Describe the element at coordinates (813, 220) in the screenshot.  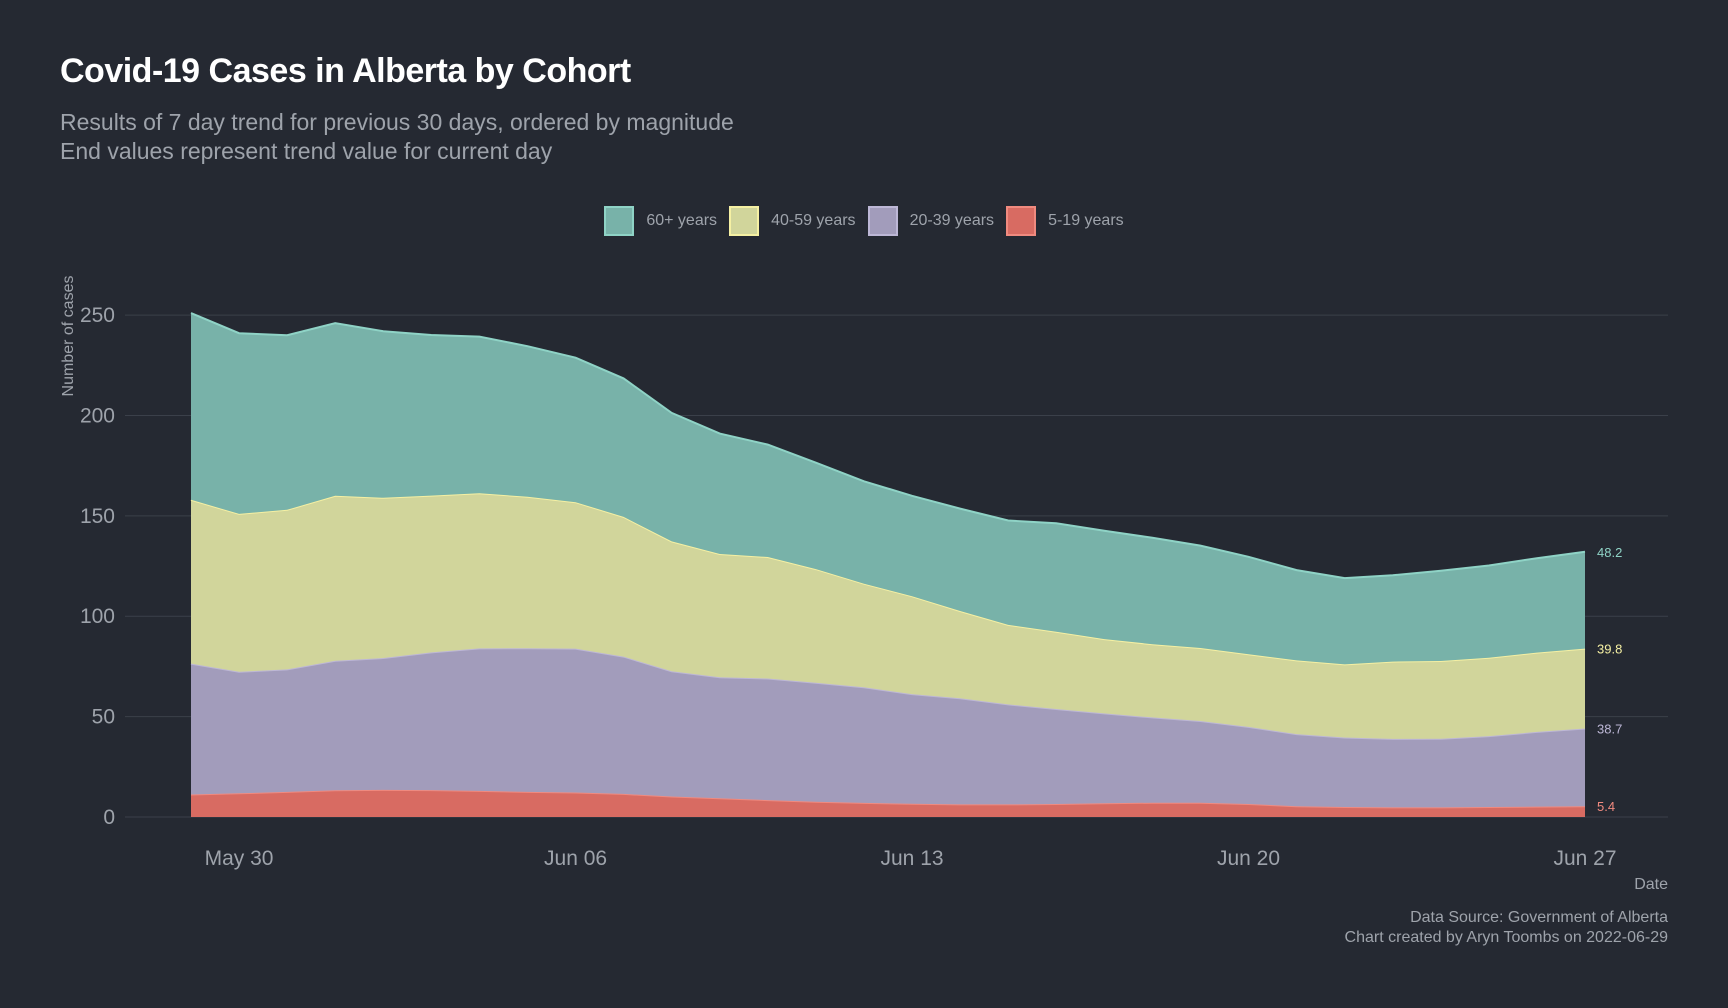
I see `legend-label-40-59: 40-59 years` at that location.